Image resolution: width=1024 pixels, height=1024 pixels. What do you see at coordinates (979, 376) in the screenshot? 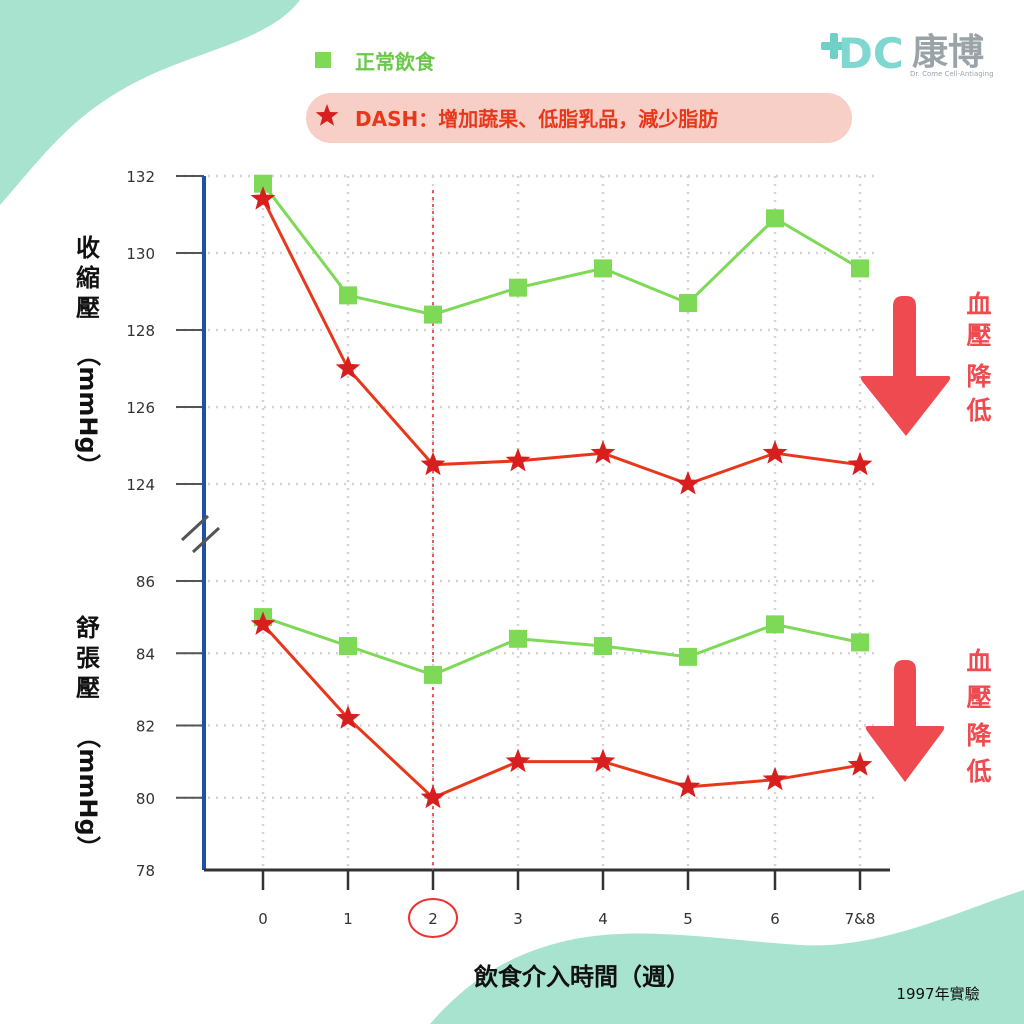
I see `systolic-drop-char-3: 降` at bounding box center [979, 376].